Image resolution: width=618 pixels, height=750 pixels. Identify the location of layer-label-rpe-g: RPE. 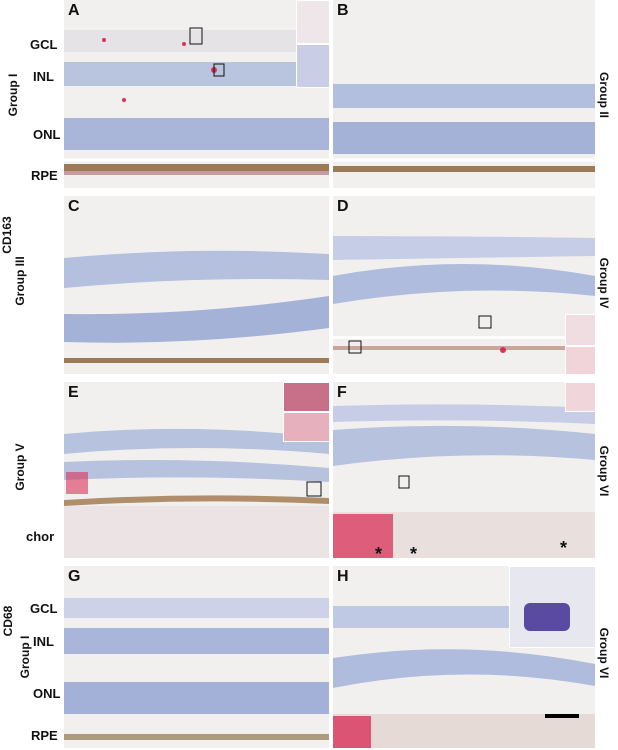
(44, 735).